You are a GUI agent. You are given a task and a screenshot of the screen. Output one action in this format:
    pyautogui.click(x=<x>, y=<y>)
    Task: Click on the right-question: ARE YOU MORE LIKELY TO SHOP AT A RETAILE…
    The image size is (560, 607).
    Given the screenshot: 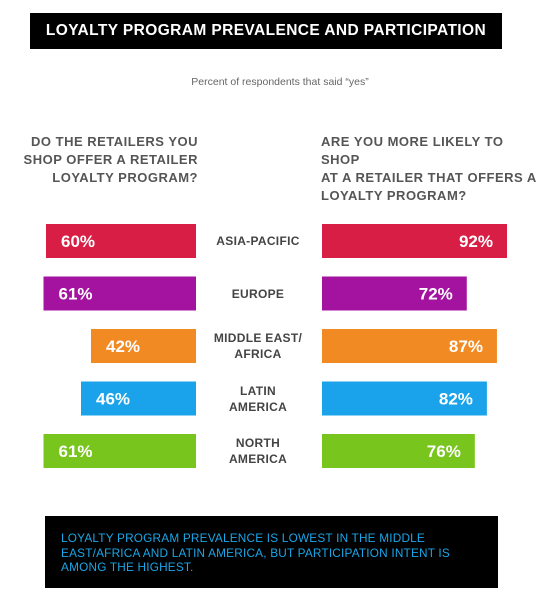 What is the action you would take?
    pyautogui.click(x=431, y=169)
    